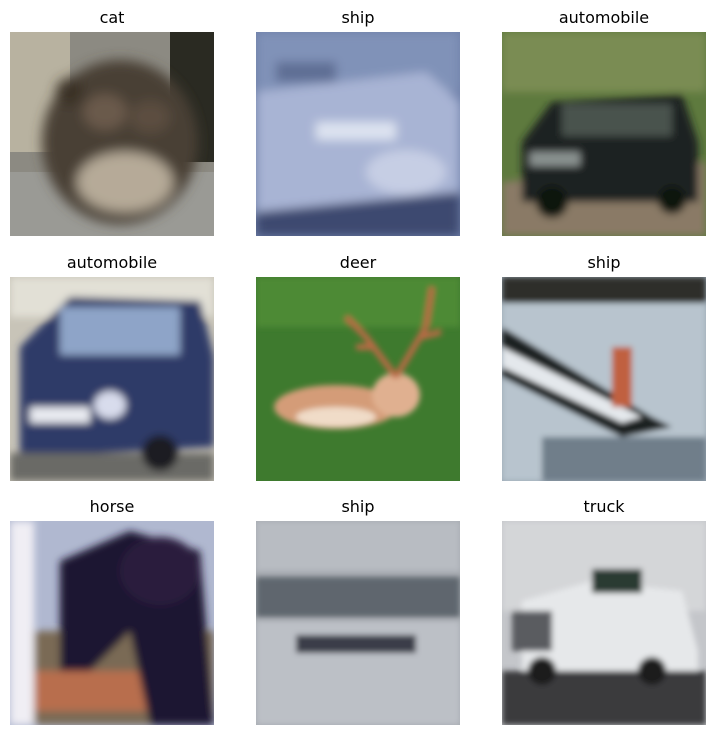  Describe the element at coordinates (604, 506) in the screenshot. I see `panel-title: truck` at that location.